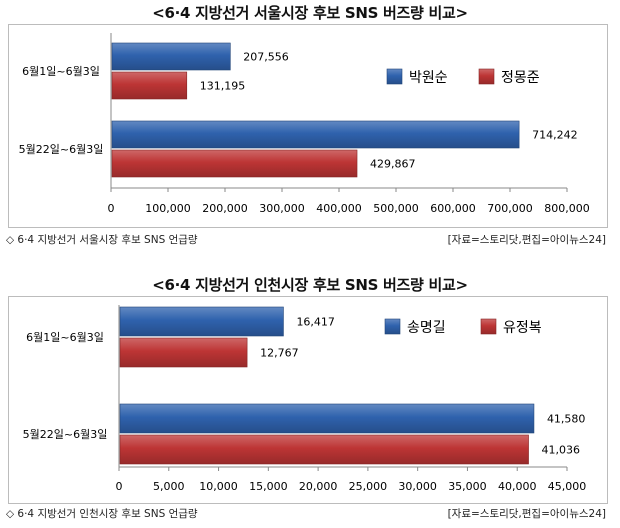 This screenshot has width=620, height=528. What do you see at coordinates (102, 514) in the screenshot?
I see `chart-note: ◇ 6·4 지방선거 인천시장 후보 SNS 언급량` at bounding box center [102, 514].